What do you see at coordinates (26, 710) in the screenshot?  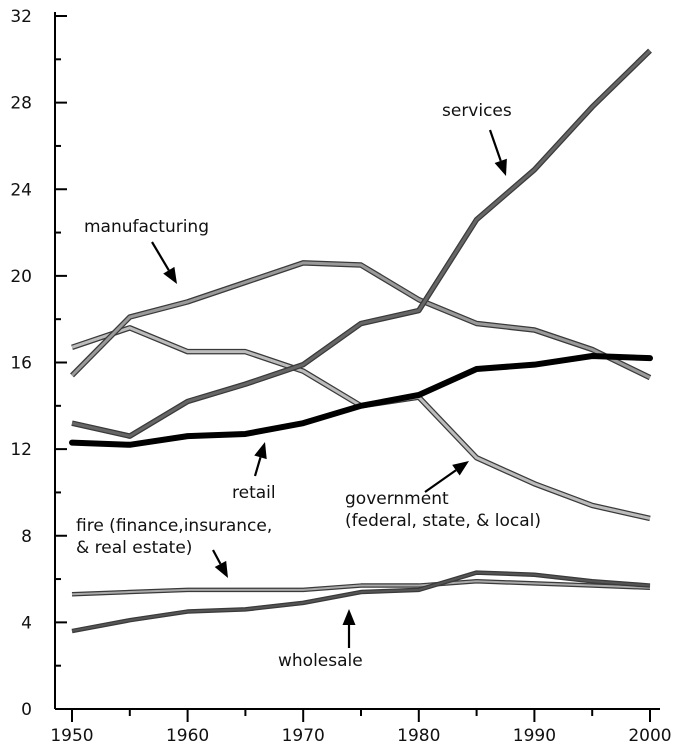 I see `y-tick-label: 0` at bounding box center [26, 710].